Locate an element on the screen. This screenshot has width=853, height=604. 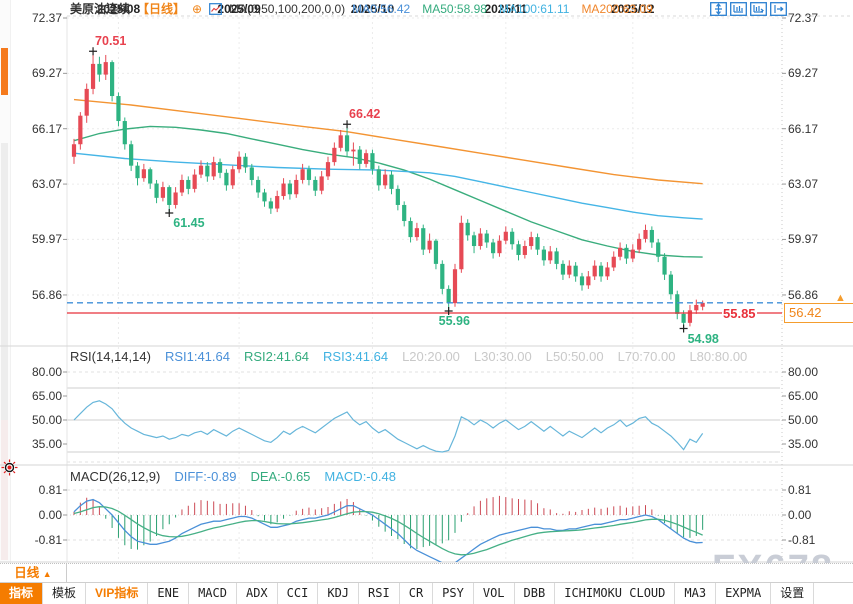
toolbar-item-vol: VOL is located at coordinates (494, 593).